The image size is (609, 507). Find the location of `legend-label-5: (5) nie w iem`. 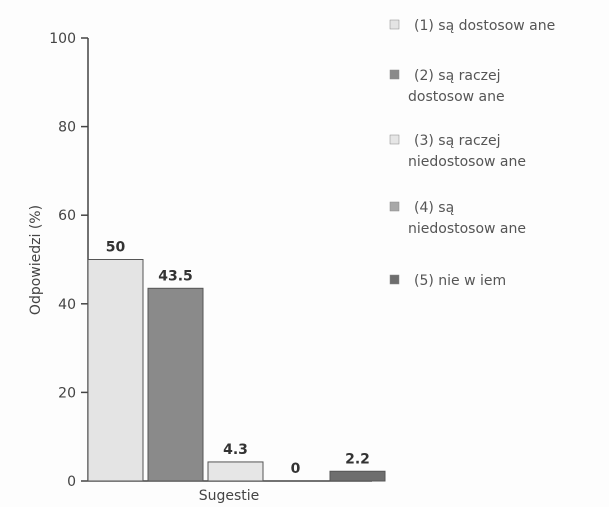

legend-label-5: (5) nie w iem is located at coordinates (460, 281).